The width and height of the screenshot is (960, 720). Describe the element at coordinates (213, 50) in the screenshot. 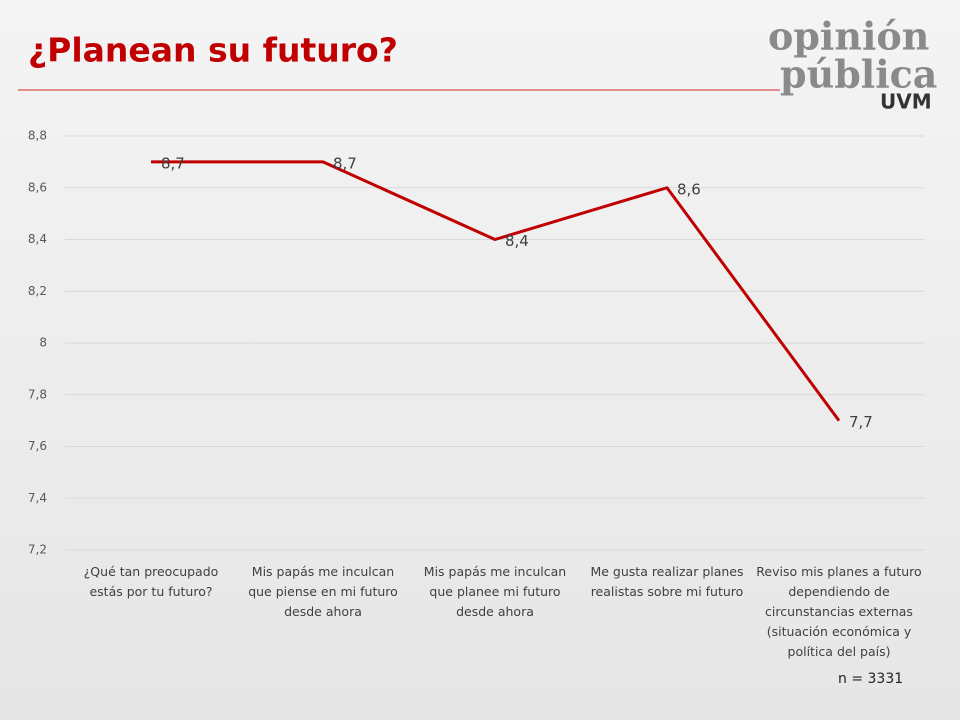

I see `chart-title: ¿Planean su futuro?` at that location.